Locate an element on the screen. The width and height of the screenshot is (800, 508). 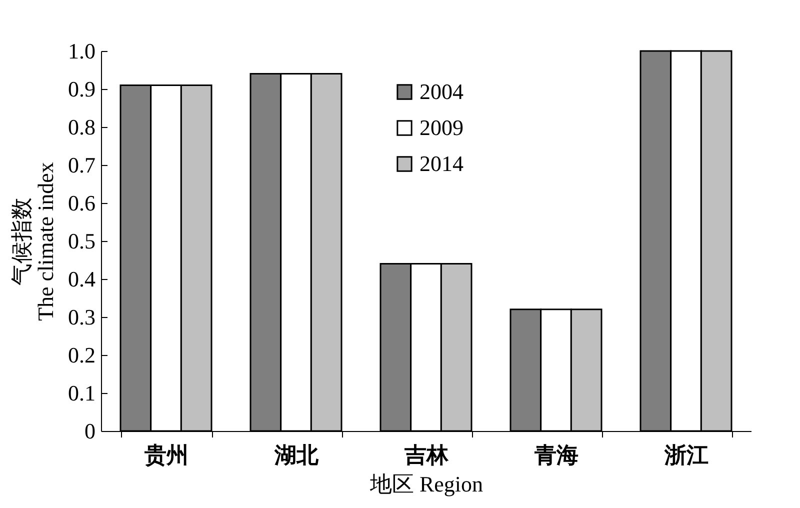
x-tick-label: 吉林 is located at coordinates (427, 455).